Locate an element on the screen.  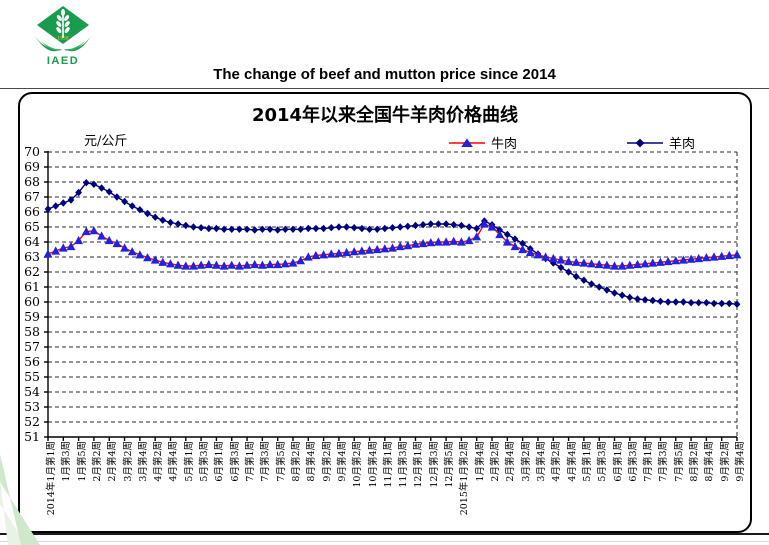
header-rule is located at coordinates (384, 88).